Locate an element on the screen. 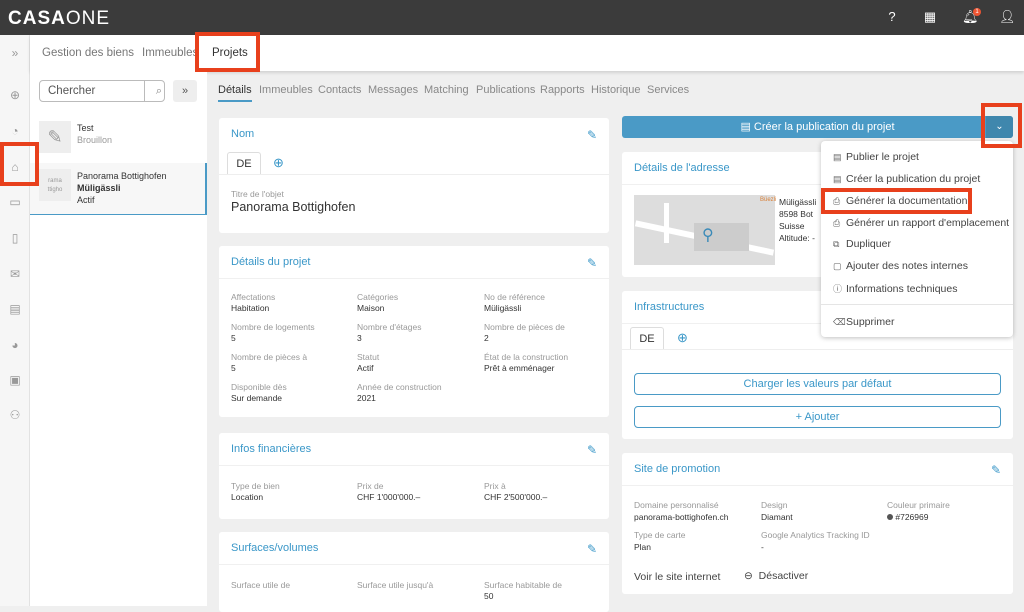 This screenshot has width=1024, height=612. tab-publications: Publications is located at coordinates (506, 90).